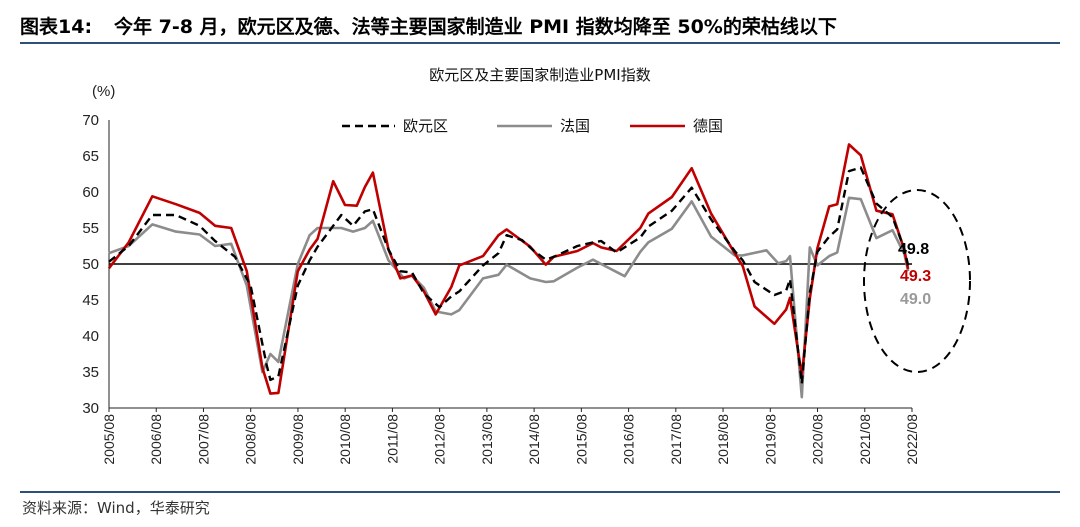 The width and height of the screenshot is (1080, 527). I want to click on y-tick-label: 60, so click(90, 192).